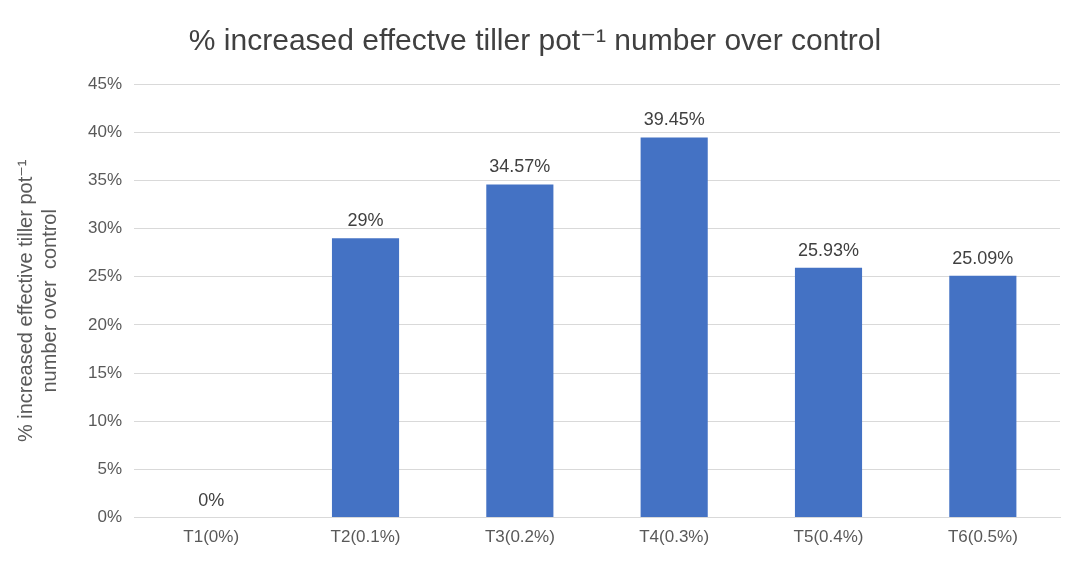 Image resolution: width=1084 pixels, height=568 pixels. What do you see at coordinates (105, 372) in the screenshot?
I see `y-tick-label: 15%` at bounding box center [105, 372].